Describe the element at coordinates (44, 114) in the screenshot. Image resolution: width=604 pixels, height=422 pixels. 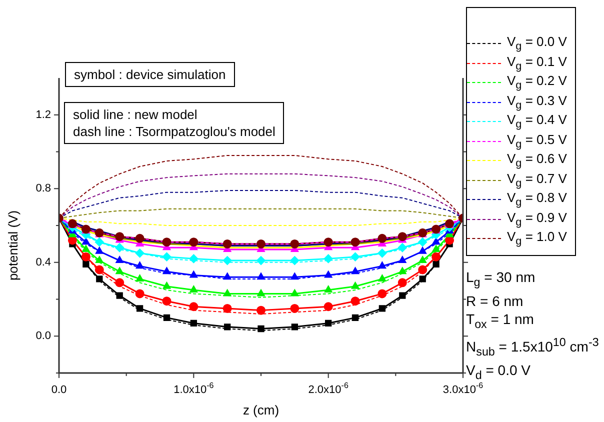
I see `y-tick-label: 1.2` at that location.